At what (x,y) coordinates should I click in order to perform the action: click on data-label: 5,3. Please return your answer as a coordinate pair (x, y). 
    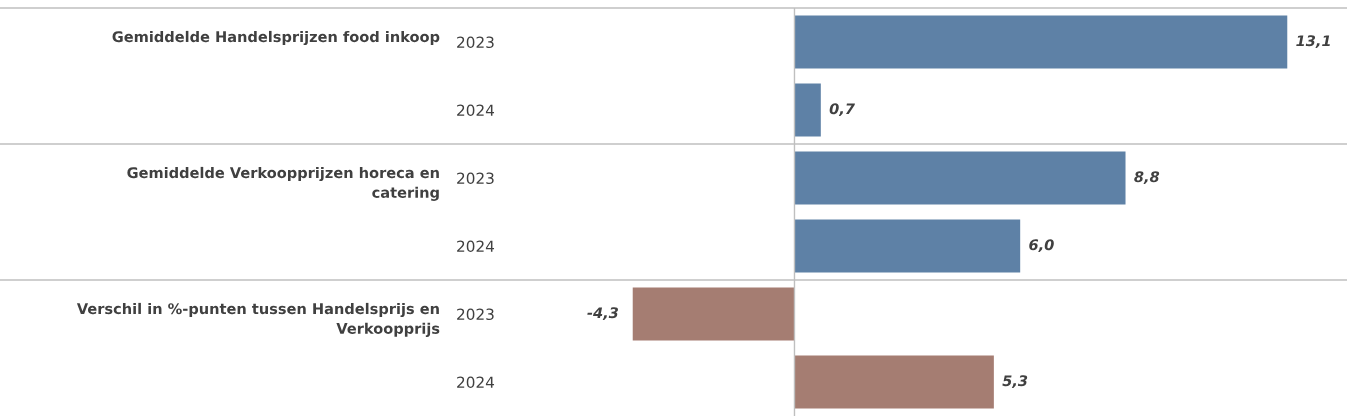
    Looking at the image, I should click on (1015, 382).